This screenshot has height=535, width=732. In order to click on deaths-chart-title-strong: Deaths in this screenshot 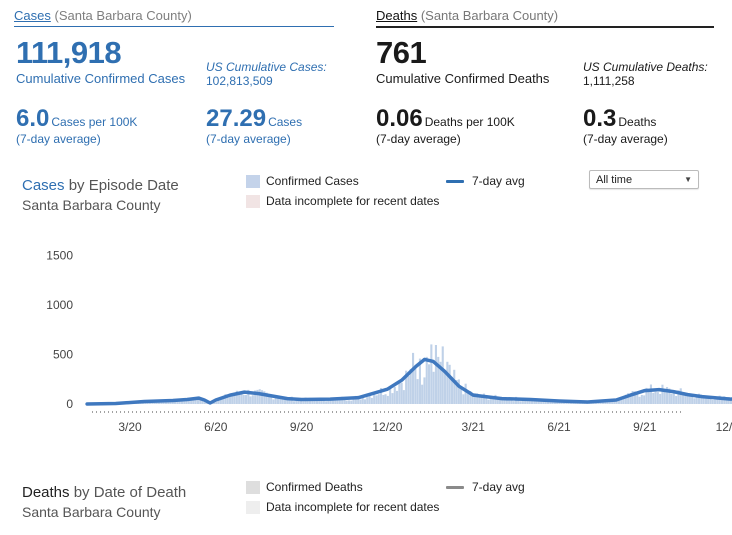, I will do `click(46, 492)`.